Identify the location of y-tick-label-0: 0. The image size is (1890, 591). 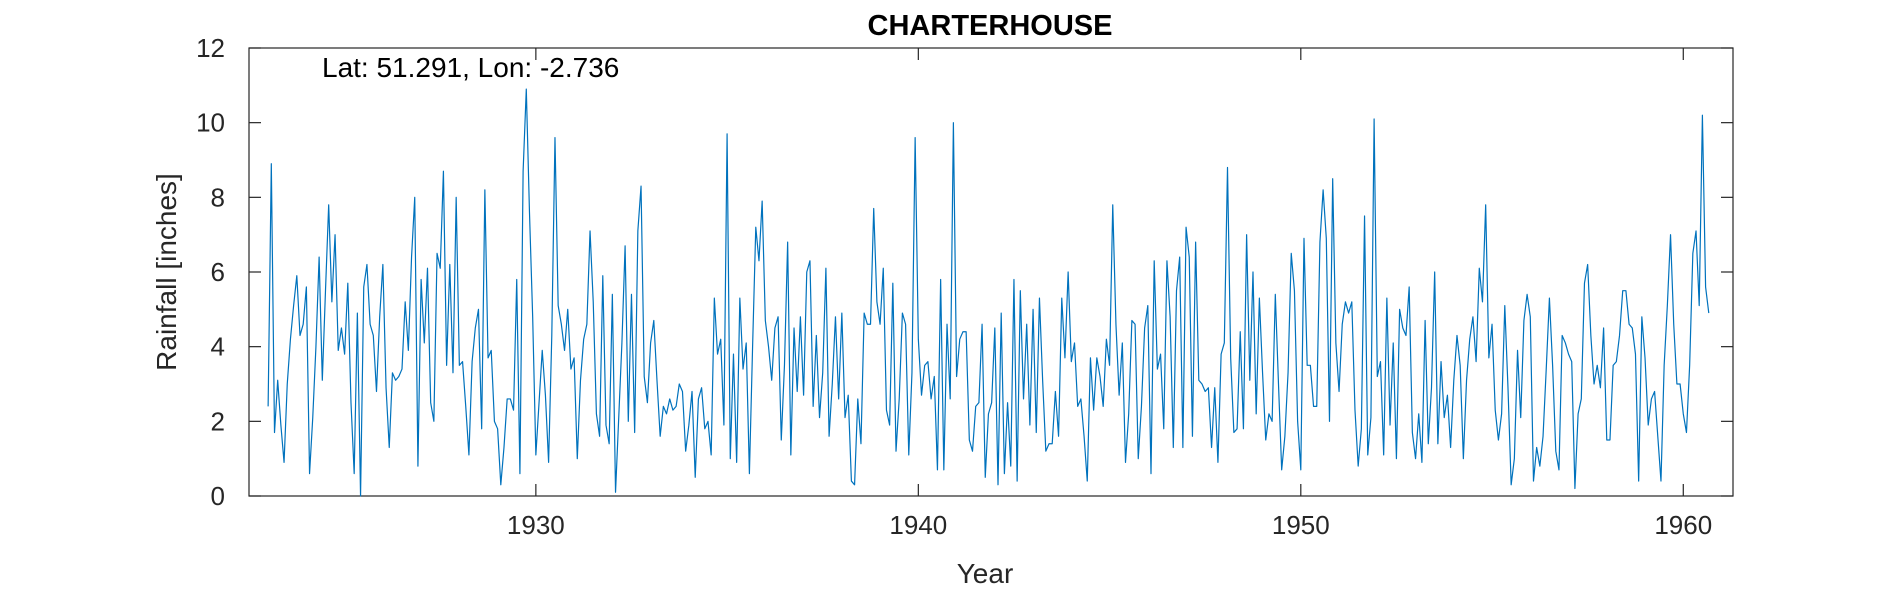
(218, 496).